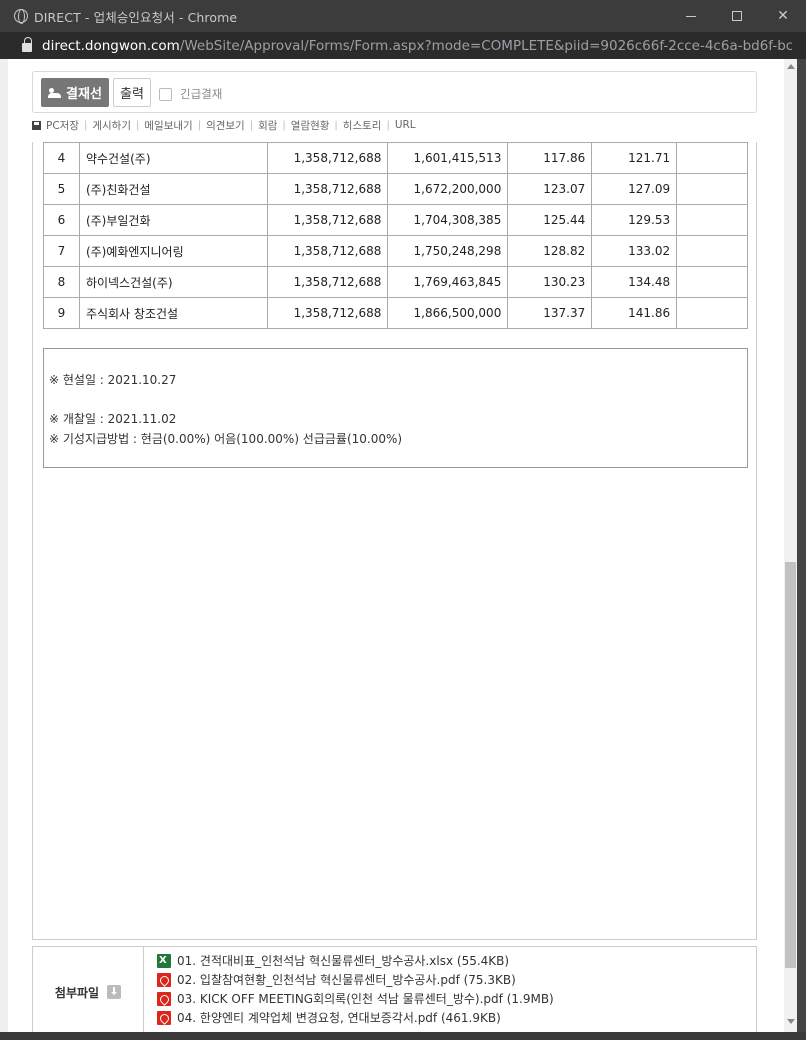  Describe the element at coordinates (111, 45) in the screenshot. I see `url-host: direct.dongwon.com` at that location.